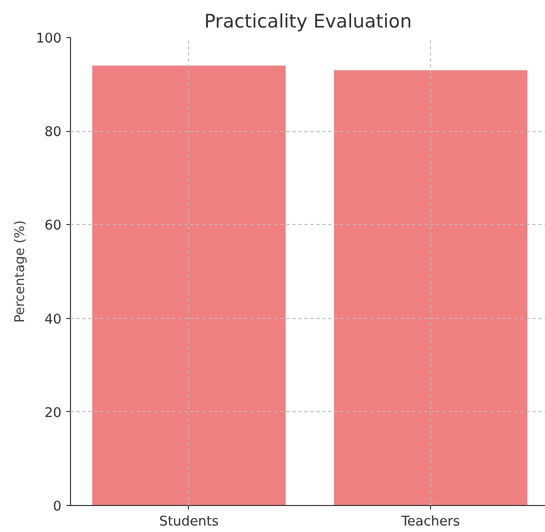  I want to click on chart-title: Practicality Evaluation, so click(308, 22).